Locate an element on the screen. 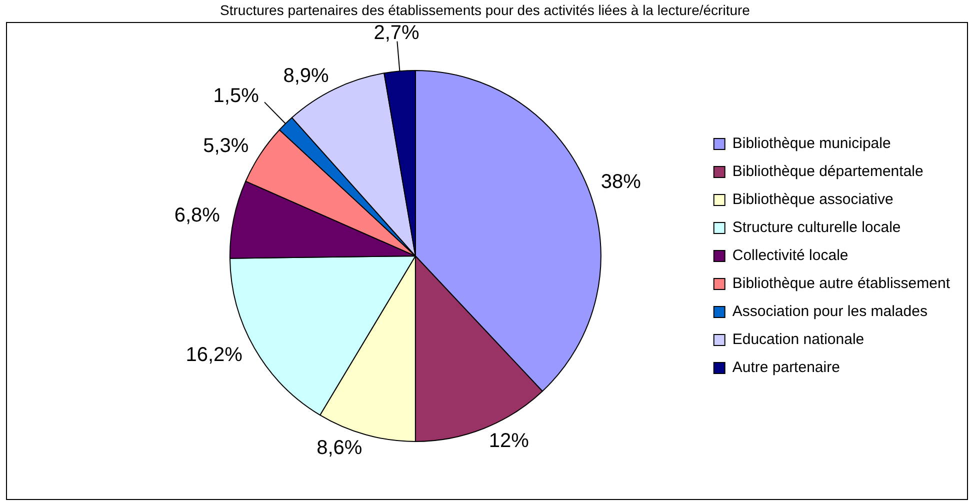 The height and width of the screenshot is (502, 970). data-label: 8,6% is located at coordinates (339, 447).